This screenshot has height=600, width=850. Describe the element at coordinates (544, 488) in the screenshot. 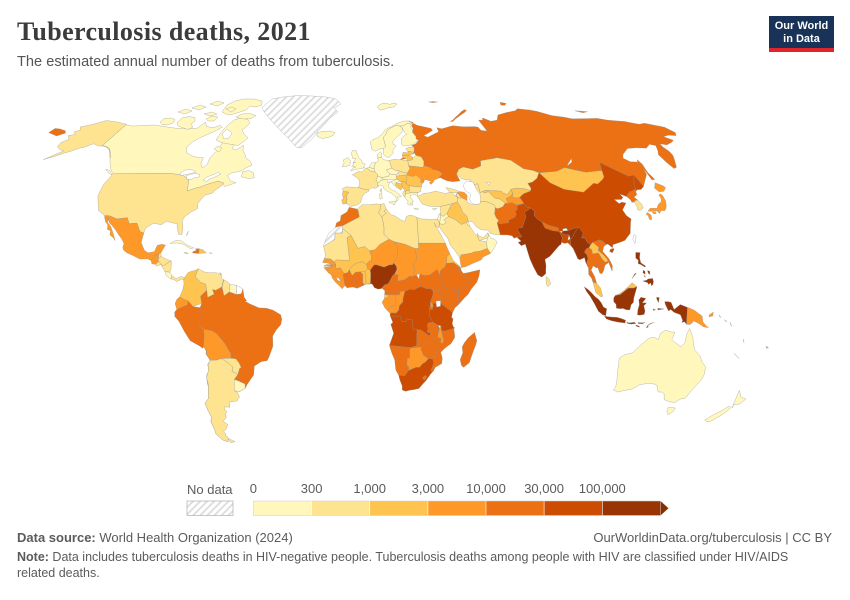

I see `svg-text: 30,000` at that location.